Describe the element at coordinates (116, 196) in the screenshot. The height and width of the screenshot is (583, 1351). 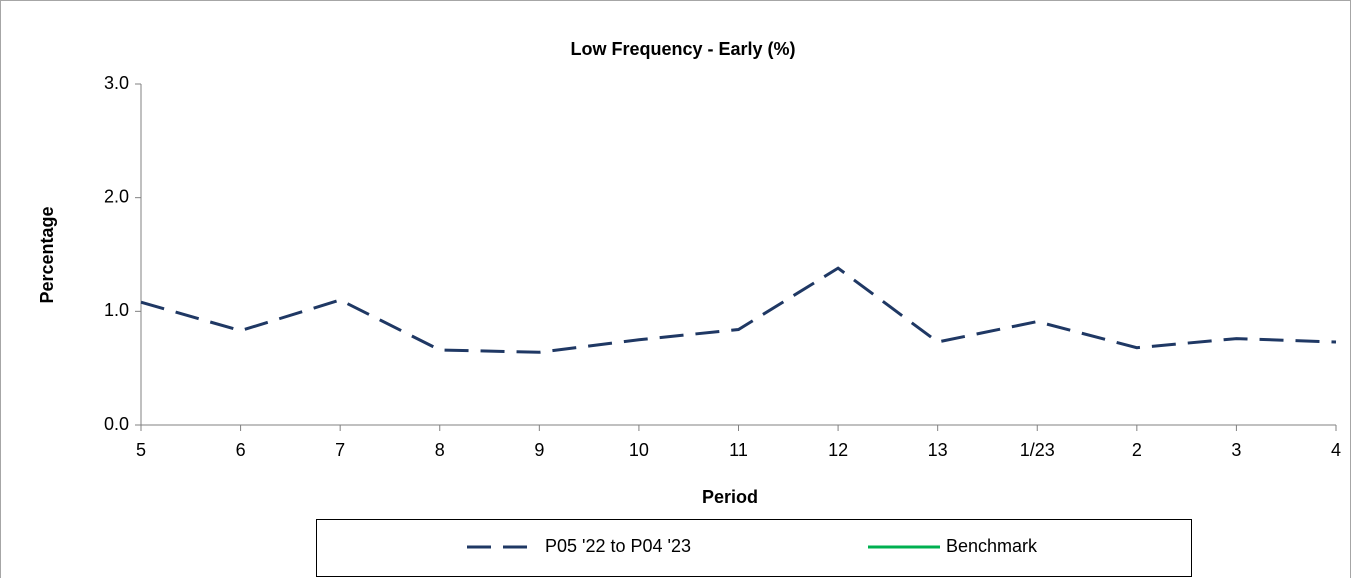
I see `y-tick-label: 2.0` at that location.